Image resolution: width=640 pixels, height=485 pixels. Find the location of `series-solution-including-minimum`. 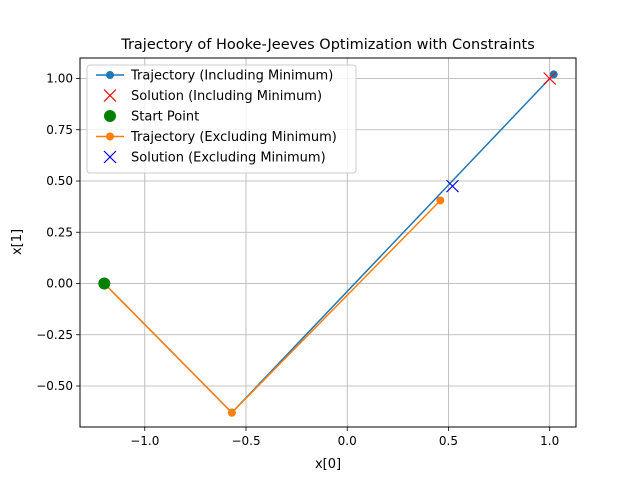

series-solution-including-minimum is located at coordinates (550, 78).